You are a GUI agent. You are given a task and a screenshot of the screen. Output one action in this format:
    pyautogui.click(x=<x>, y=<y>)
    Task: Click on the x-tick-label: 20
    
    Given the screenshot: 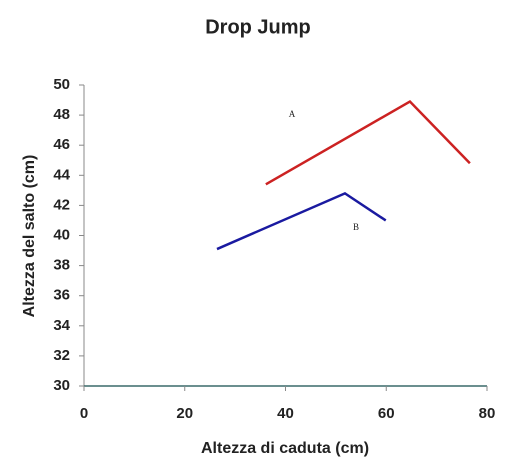 What is the action you would take?
    pyautogui.click(x=184, y=413)
    